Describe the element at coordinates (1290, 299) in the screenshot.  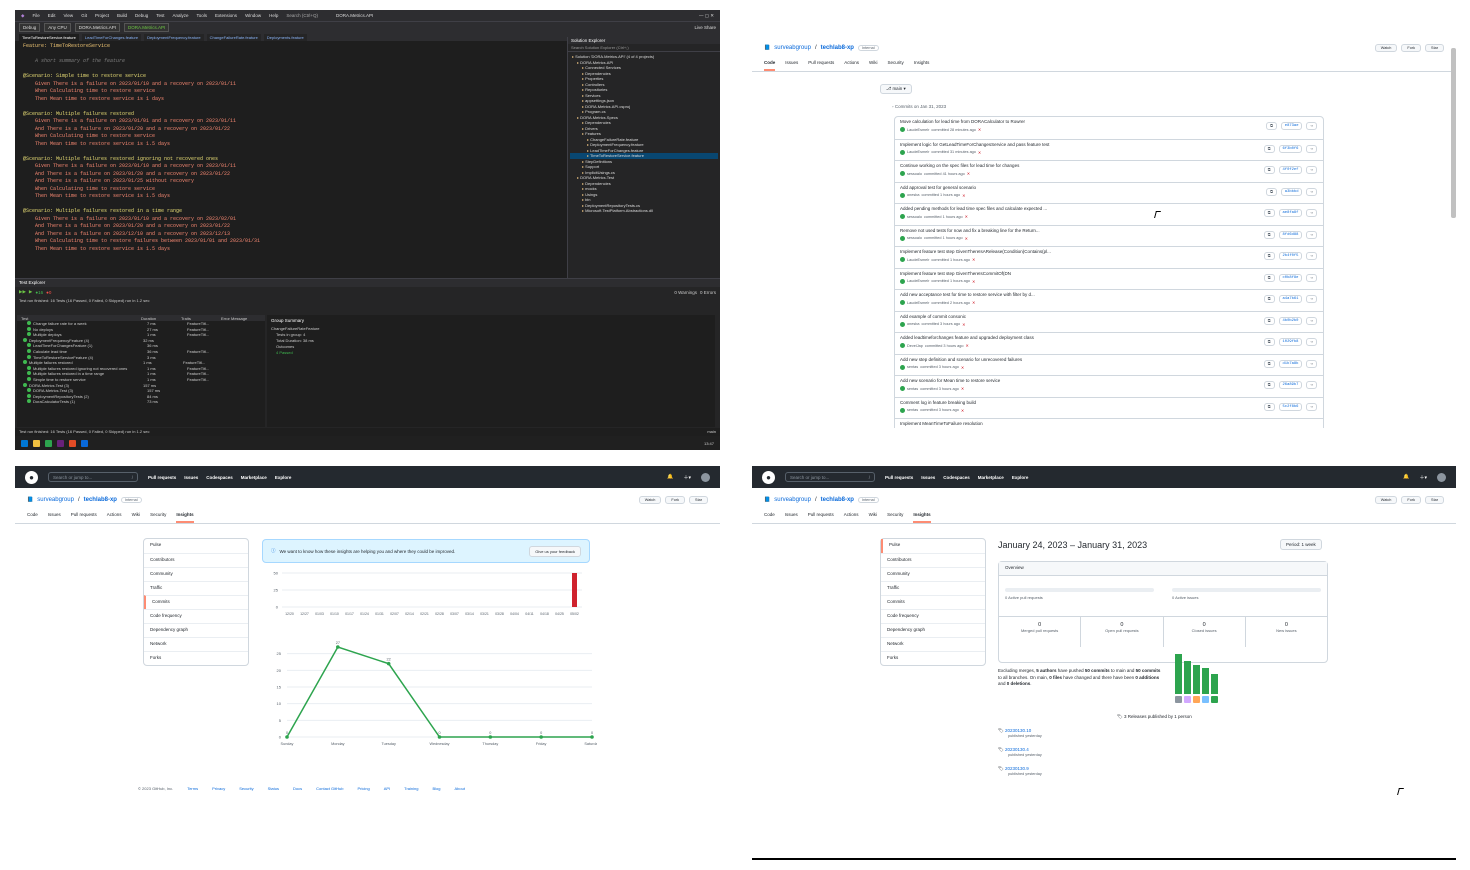
I see `commit-sha: a4a7b61` at that location.